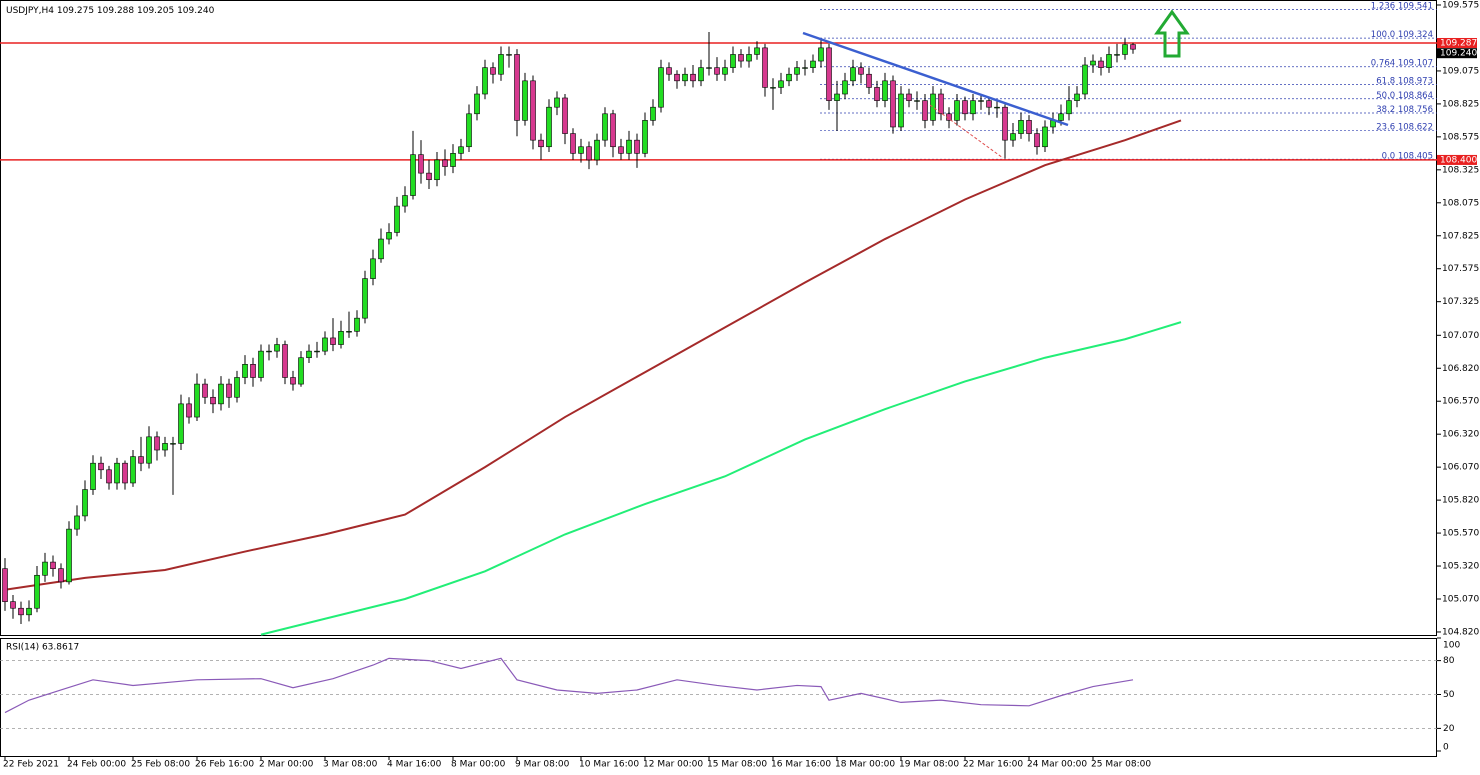 This screenshot has height=775, width=1480. What do you see at coordinates (1415, 95) in the screenshot?
I see `fib-price: 108.864` at bounding box center [1415, 95].